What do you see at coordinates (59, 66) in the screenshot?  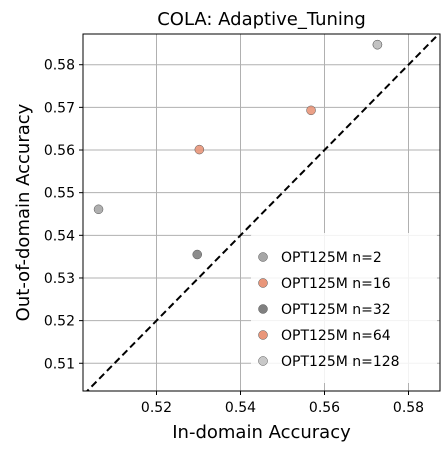 I see `y-tick-label: 0.58` at bounding box center [59, 66].